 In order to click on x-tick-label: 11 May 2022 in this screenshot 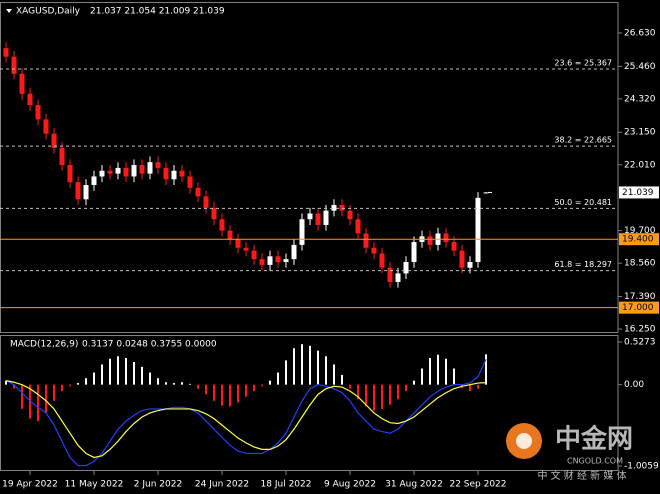, I will do `click(94, 485)`.